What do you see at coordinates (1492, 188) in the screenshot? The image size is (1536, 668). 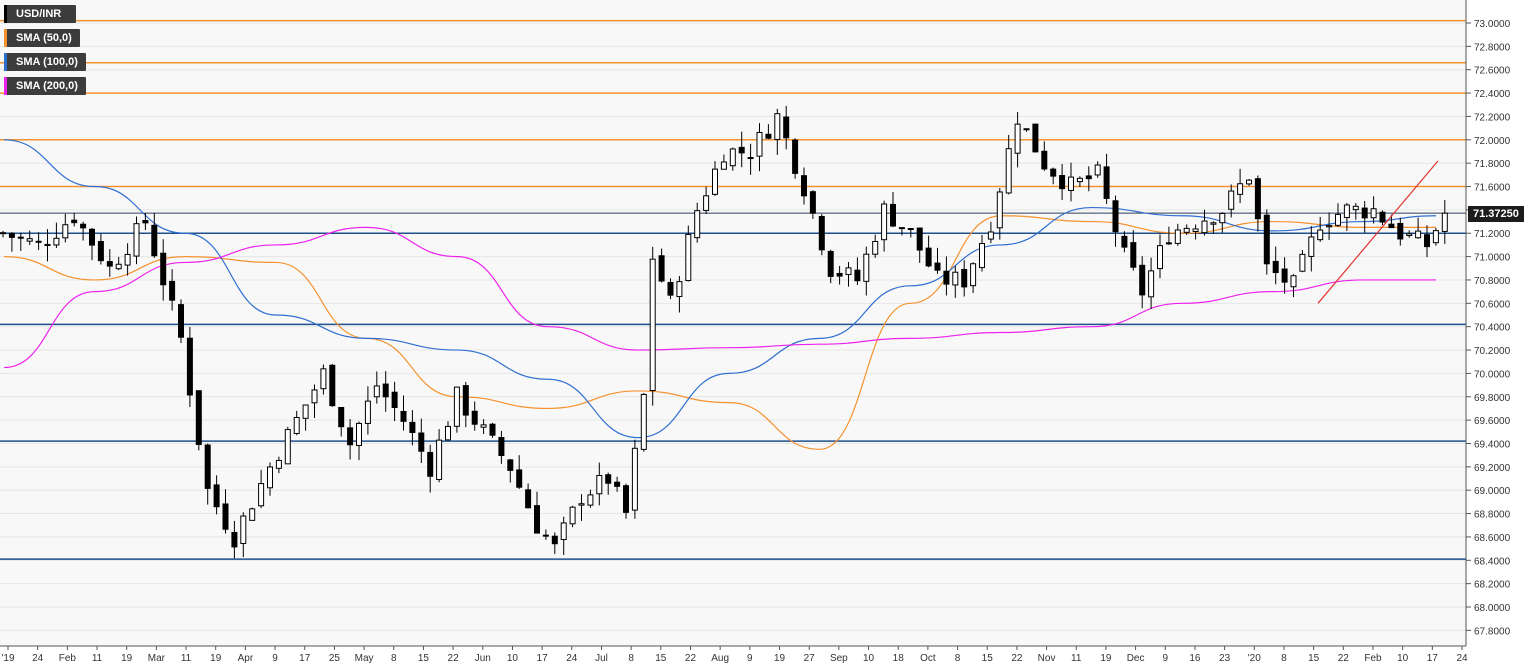 I see `y-tick-label: 71.6000` at bounding box center [1492, 188].